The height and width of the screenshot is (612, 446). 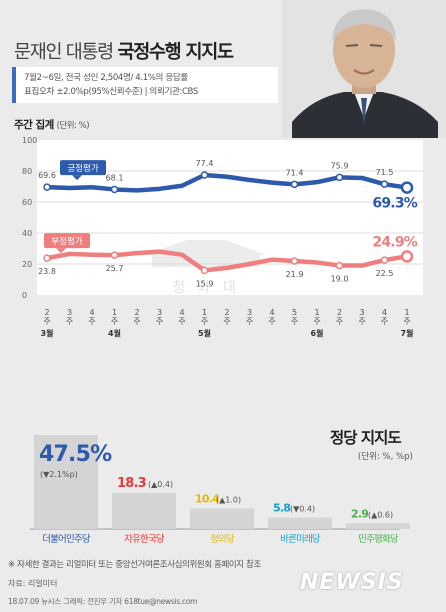 I want to click on party-name-label: 민주평화당, so click(x=378, y=539).